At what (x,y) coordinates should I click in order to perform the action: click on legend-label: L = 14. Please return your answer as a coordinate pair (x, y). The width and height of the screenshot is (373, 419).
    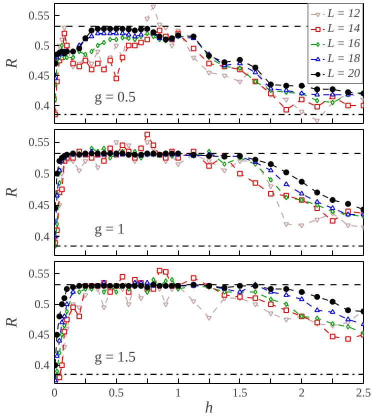
    Looking at the image, I should click on (343, 28).